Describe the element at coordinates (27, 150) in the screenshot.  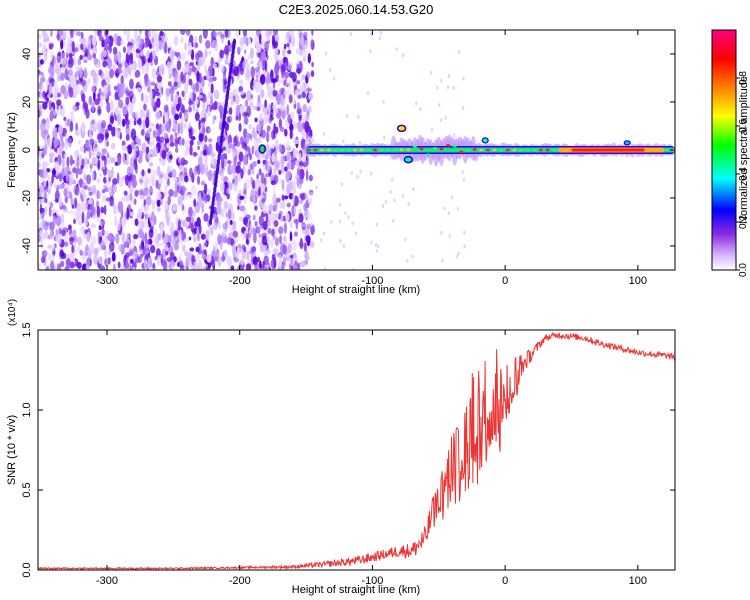
I see `spectrogram-y-tick-label: 0` at that location.